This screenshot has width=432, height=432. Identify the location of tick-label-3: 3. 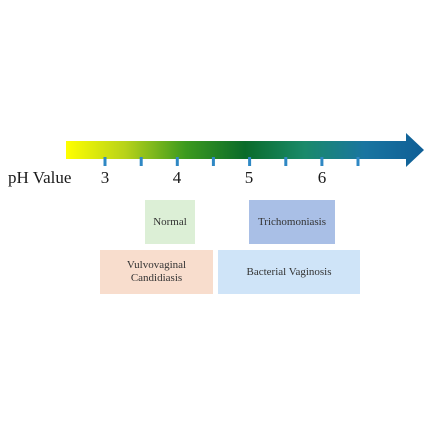
(105, 177).